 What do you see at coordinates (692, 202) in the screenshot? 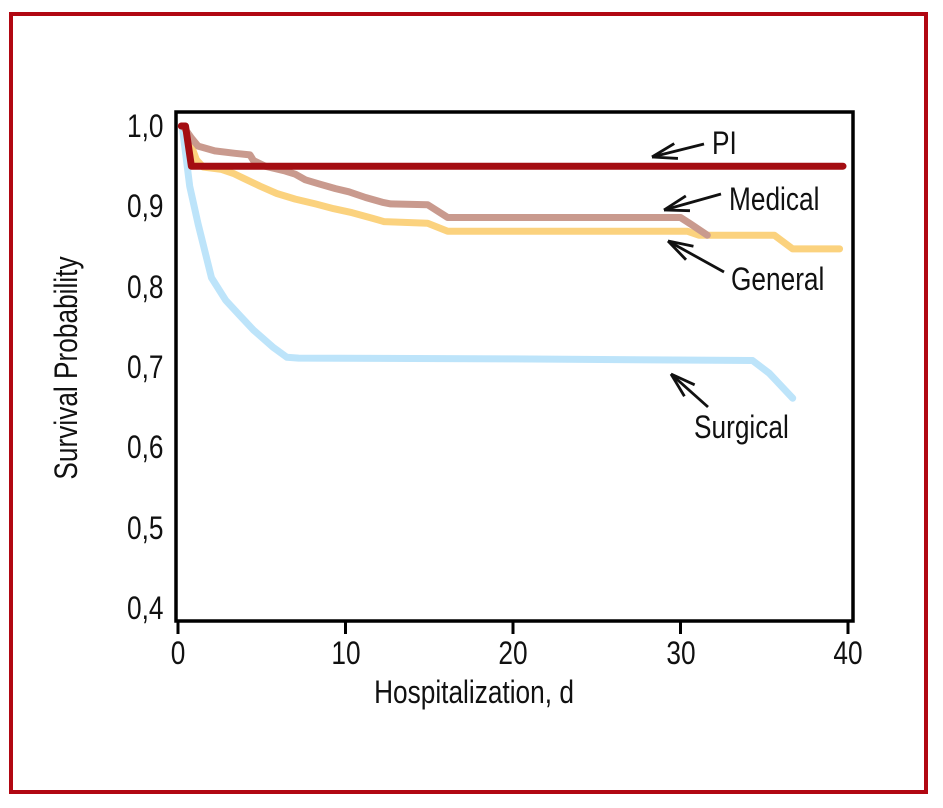
I see `annotation-arrow-shaft-medical` at bounding box center [692, 202].